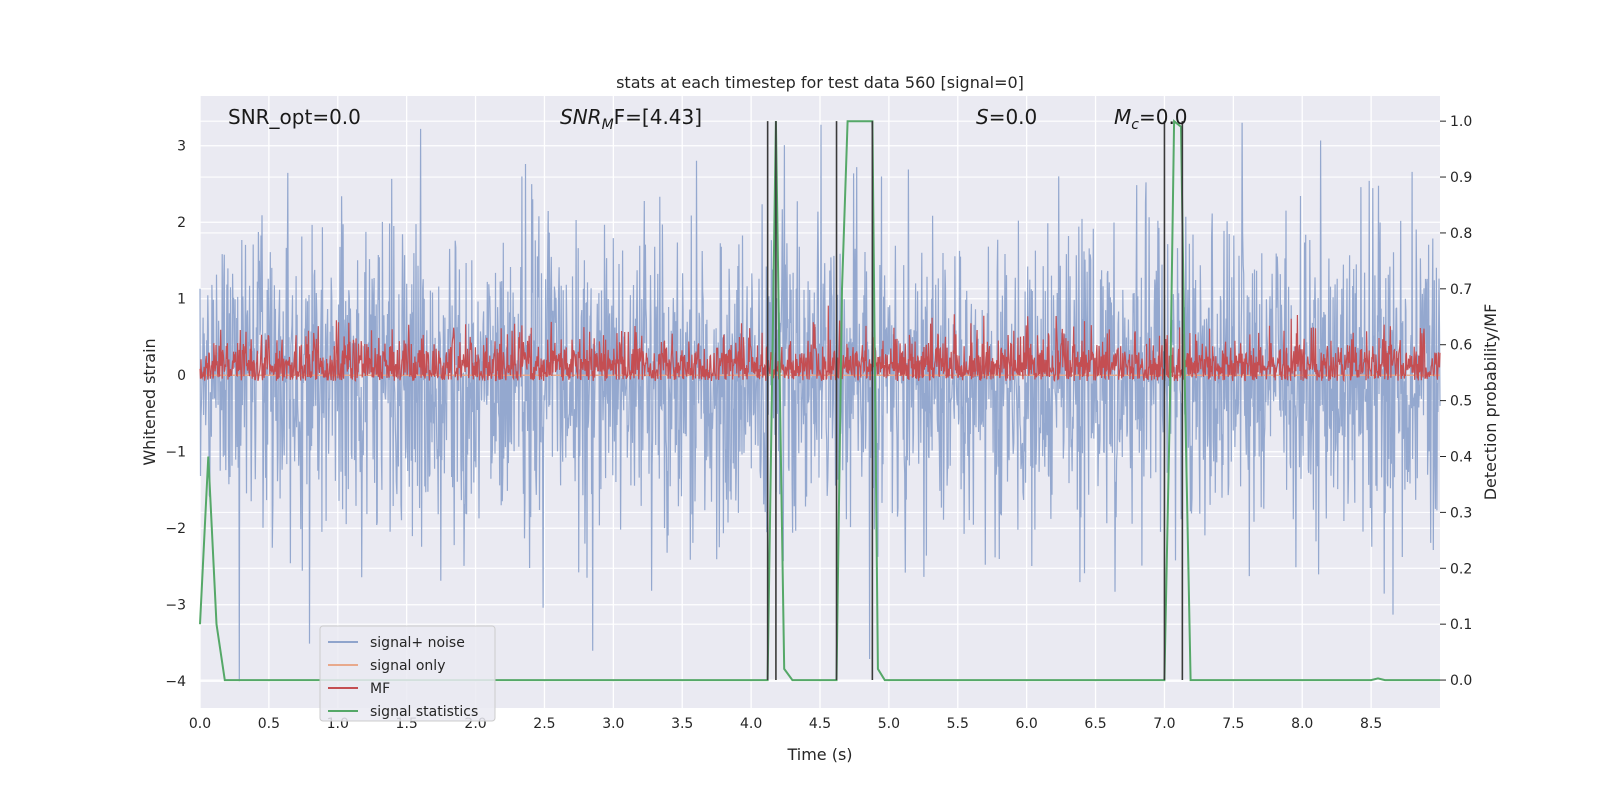  Describe the element at coordinates (1122, 117) in the screenshot. I see `annotation-mc-symbol: M` at that location.